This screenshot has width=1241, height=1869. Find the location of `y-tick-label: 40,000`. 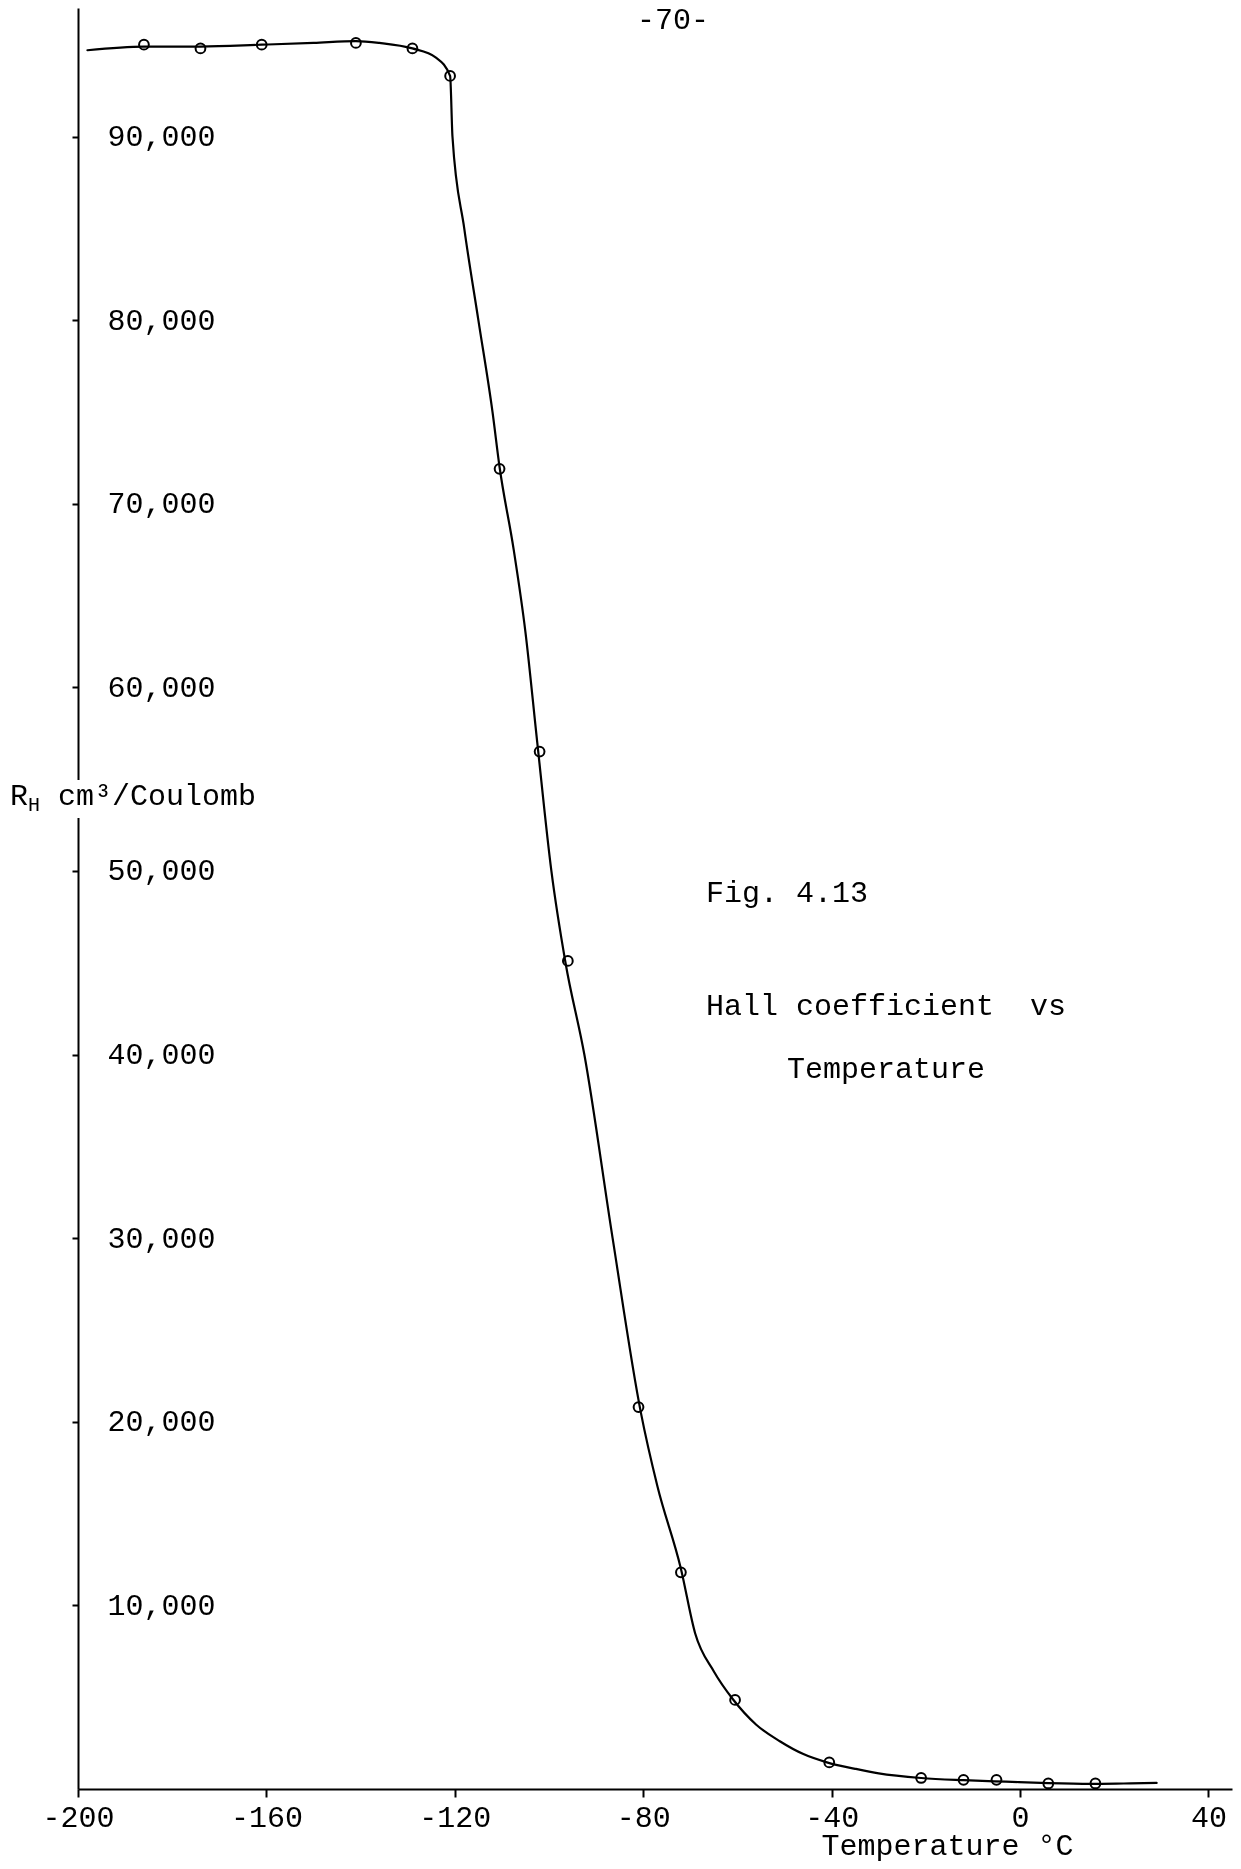

y-tick-label: 40,000 is located at coordinates (161, 1056).